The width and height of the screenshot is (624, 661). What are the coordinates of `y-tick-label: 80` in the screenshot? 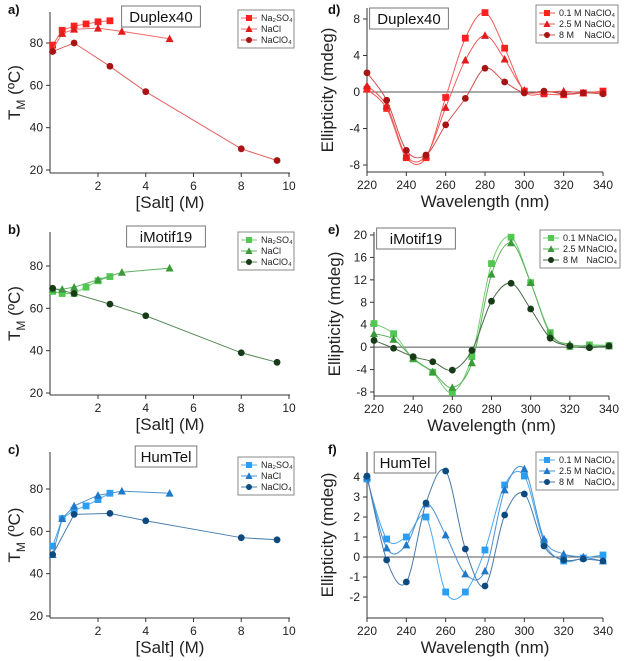 It's located at (37, 43).